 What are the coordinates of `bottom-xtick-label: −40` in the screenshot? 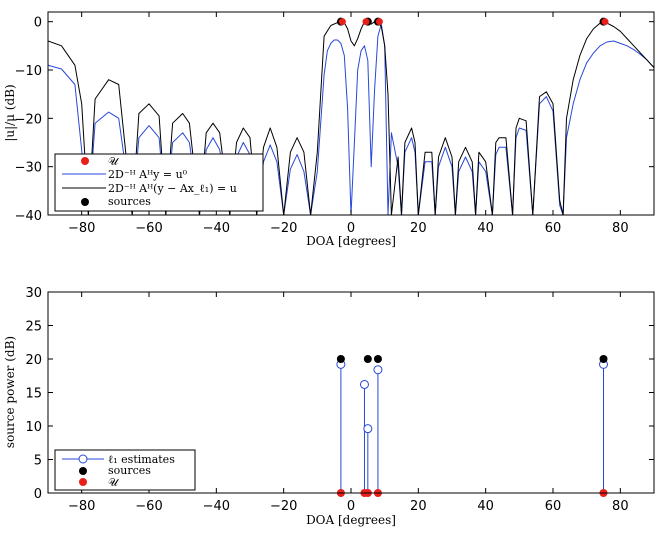 It's located at (216, 506).